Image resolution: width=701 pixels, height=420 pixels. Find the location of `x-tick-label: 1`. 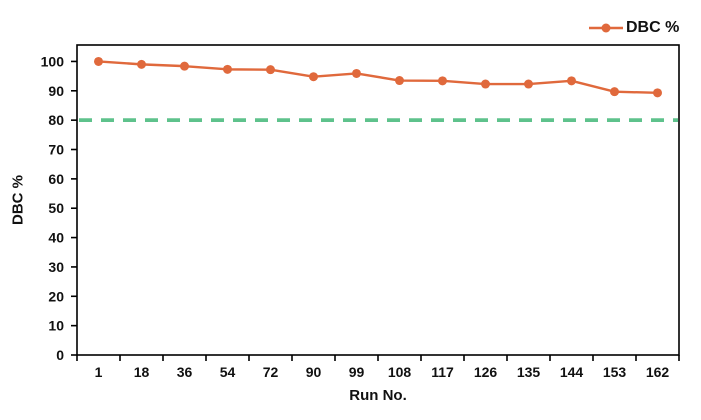

x-tick-label: 1 is located at coordinates (99, 372).